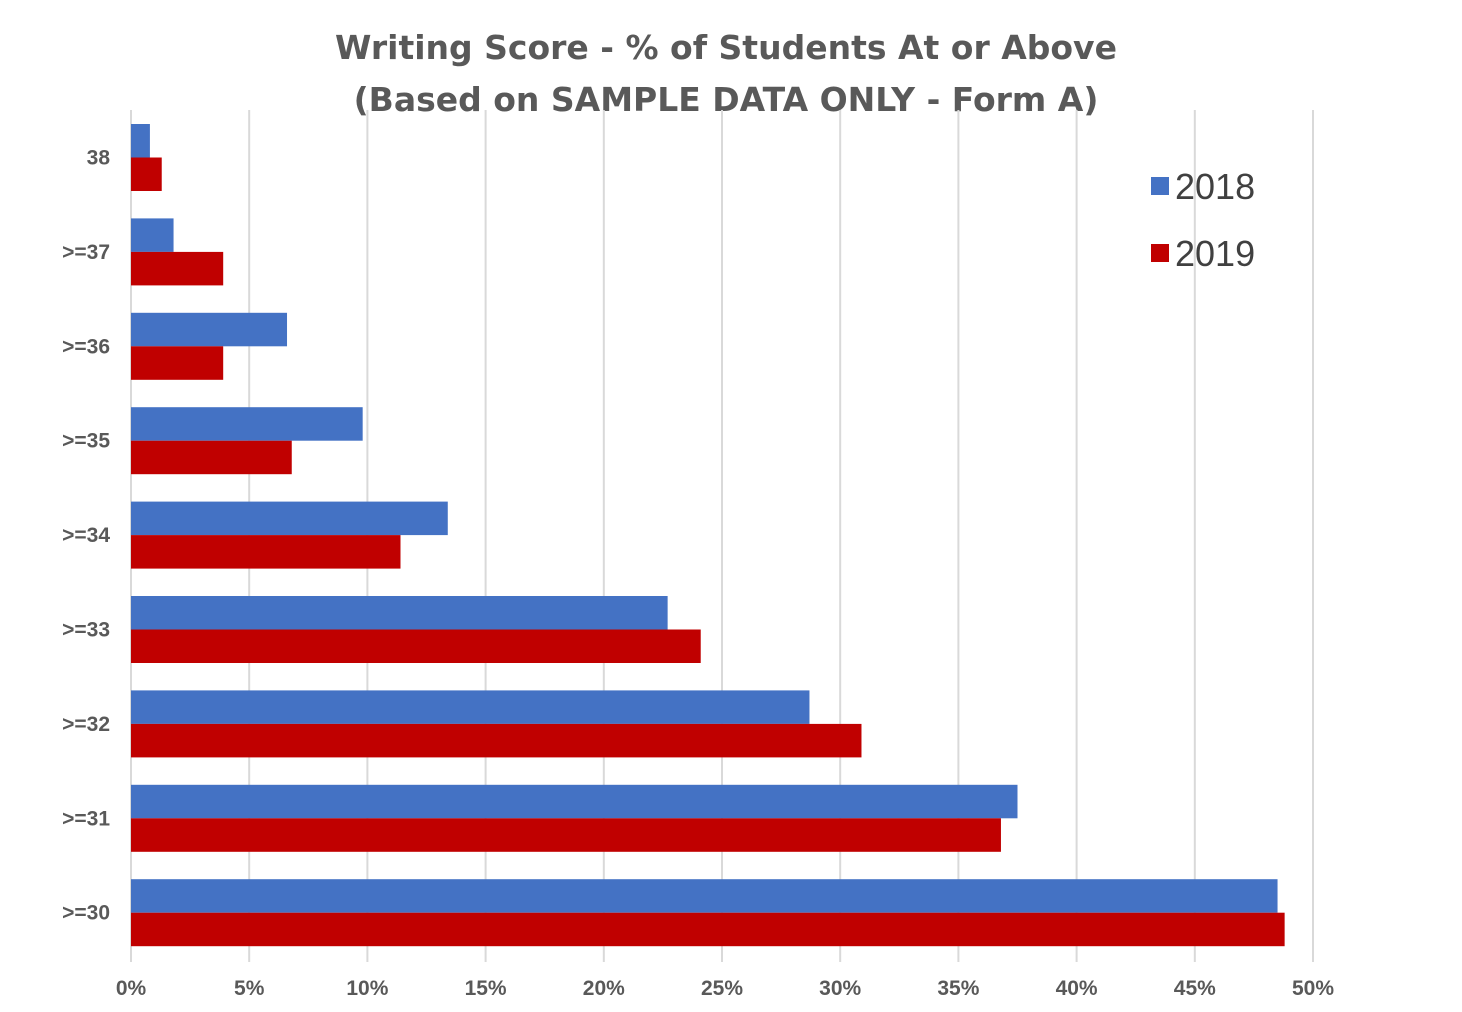 Image resolution: width=1462 pixels, height=1012 pixels. Describe the element at coordinates (86, 818) in the screenshot. I see `y-tick-label: >=31` at that location.